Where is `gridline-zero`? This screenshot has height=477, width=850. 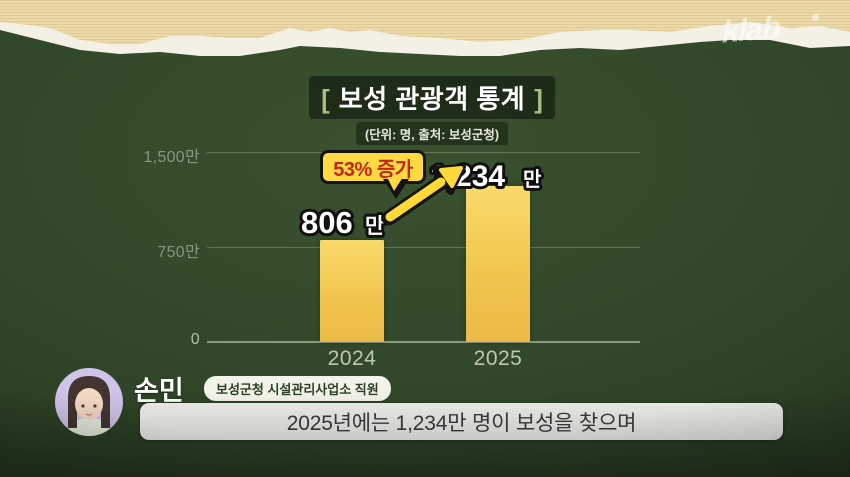
gridline-zero is located at coordinates (423, 342).